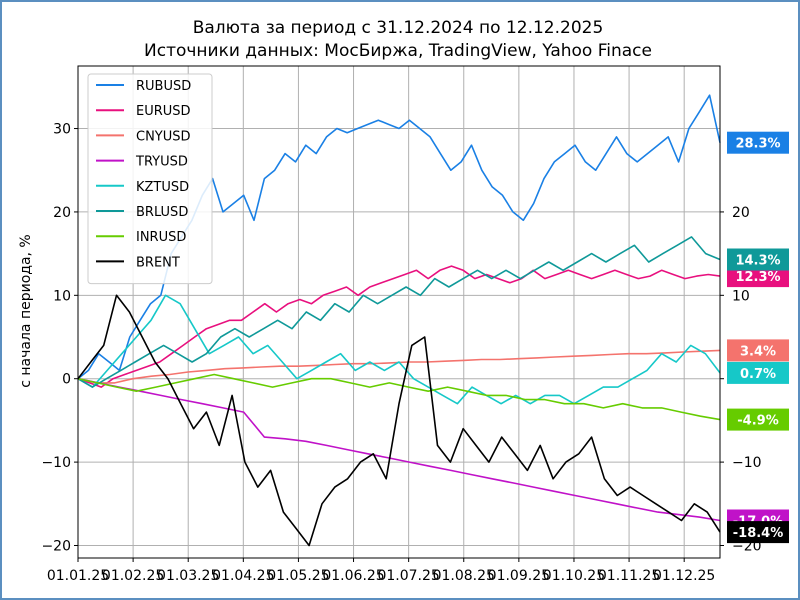 The image size is (800, 600). I want to click on end-badge-cnyusd: 3.4%, so click(758, 350).